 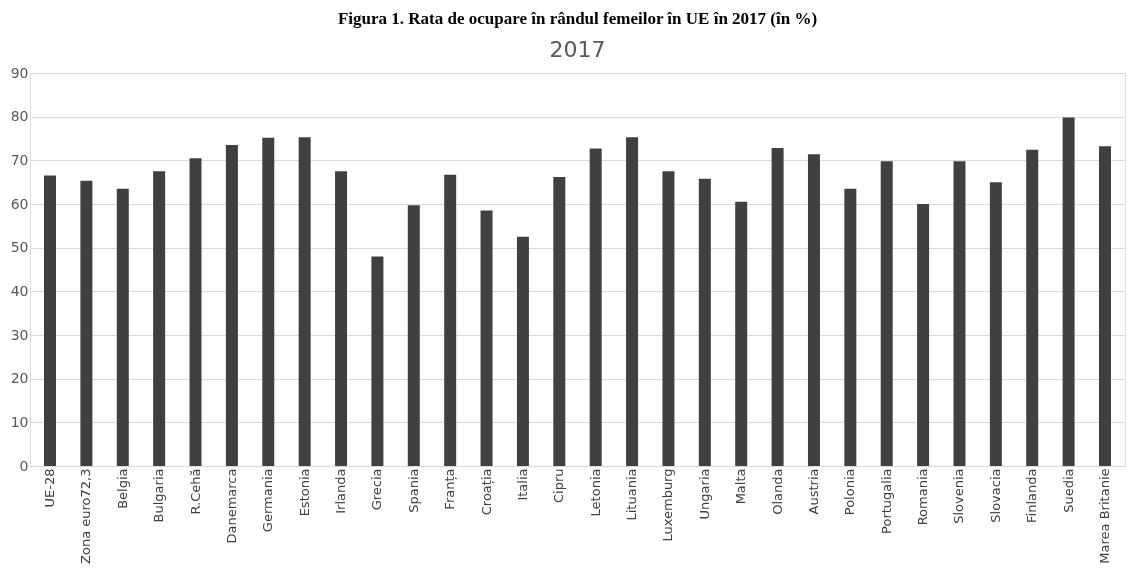 I want to click on x-tick-label: Romania, so click(x=923, y=497).